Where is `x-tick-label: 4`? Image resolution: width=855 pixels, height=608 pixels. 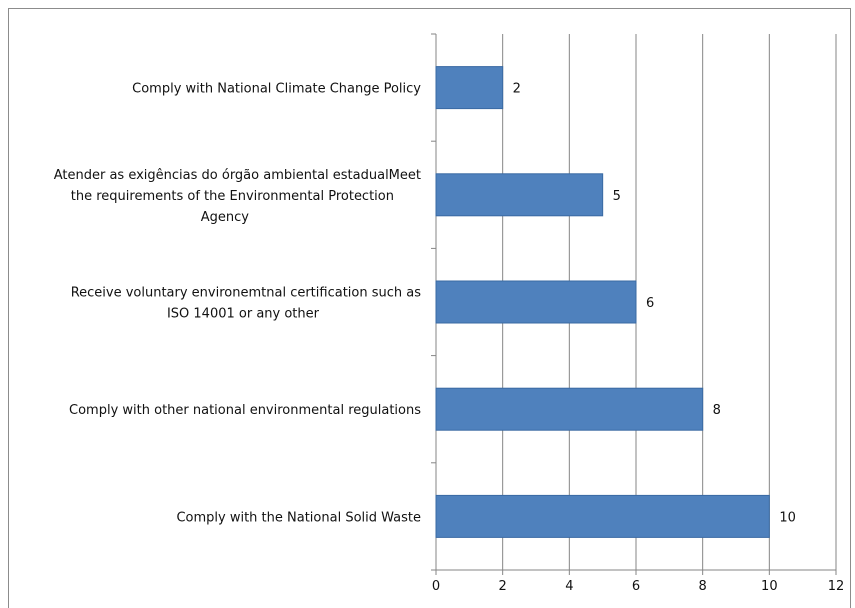
x-tick-label: 4 is located at coordinates (569, 586).